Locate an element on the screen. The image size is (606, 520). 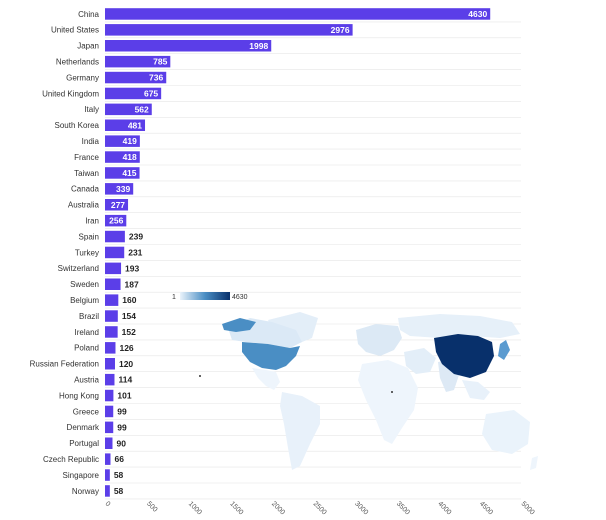
x-tick-label: 2000 is located at coordinates (278, 508).